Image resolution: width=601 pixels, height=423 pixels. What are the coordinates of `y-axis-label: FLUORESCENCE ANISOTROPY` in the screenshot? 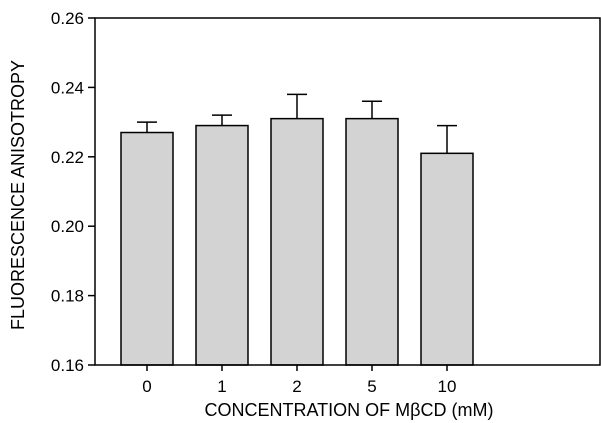 It's located at (18, 195).